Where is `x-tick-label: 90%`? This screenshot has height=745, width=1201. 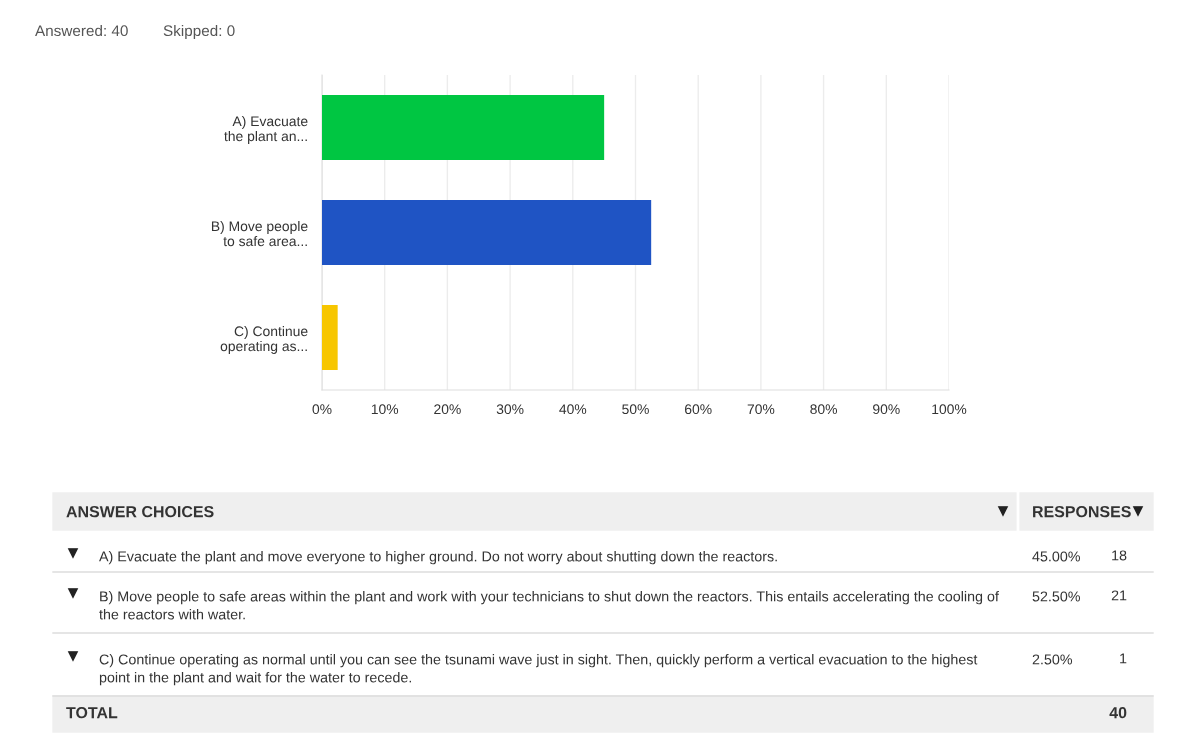 x-tick-label: 90% is located at coordinates (886, 409).